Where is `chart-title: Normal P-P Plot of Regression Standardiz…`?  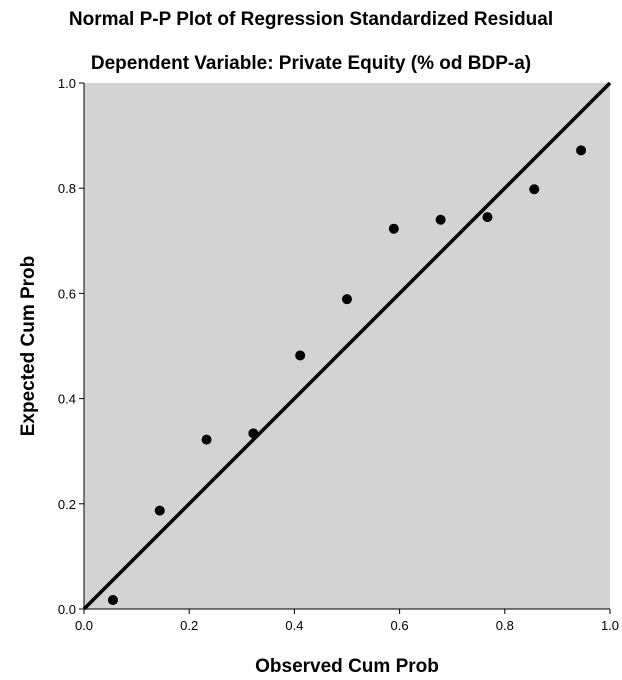
chart-title: Normal P-P Plot of Regression Standardiz… is located at coordinates (311, 19).